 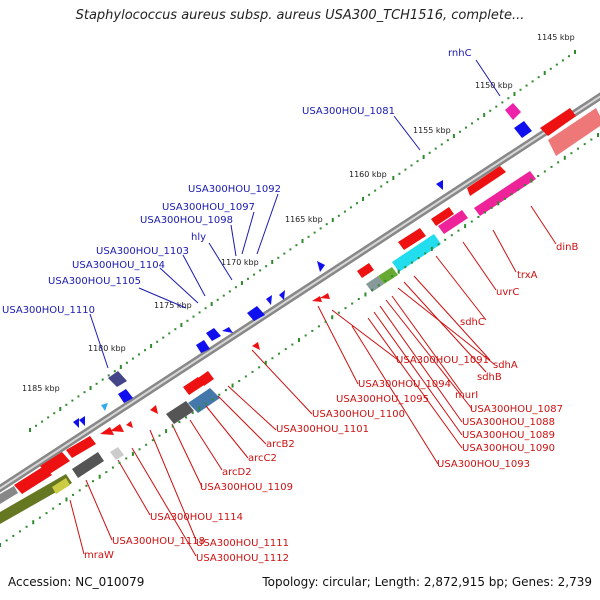 What do you see at coordinates (567, 247) in the screenshot?
I see `gene-label: dinB` at bounding box center [567, 247].